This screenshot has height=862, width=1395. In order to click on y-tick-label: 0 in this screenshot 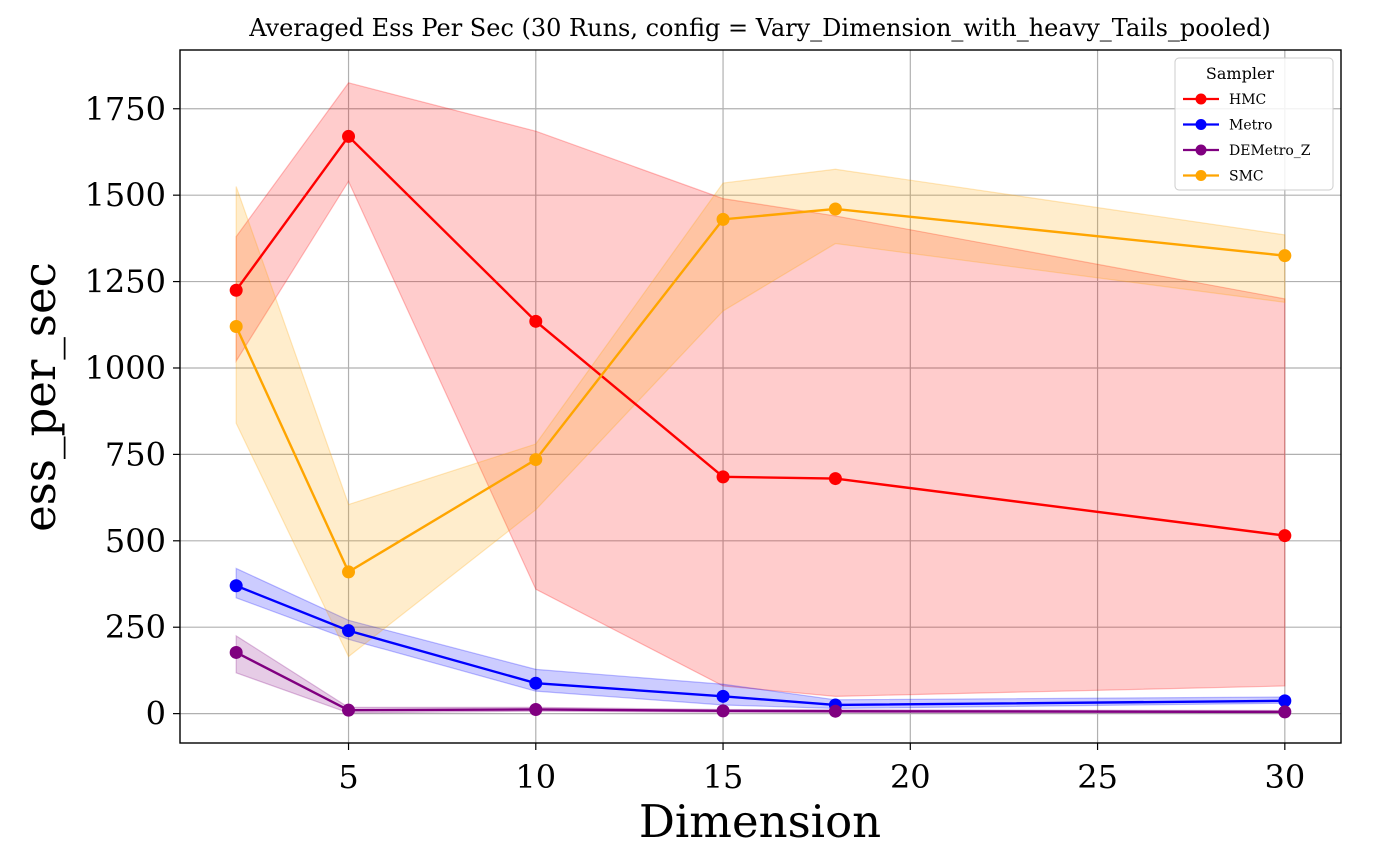, I will do `click(156, 714)`.